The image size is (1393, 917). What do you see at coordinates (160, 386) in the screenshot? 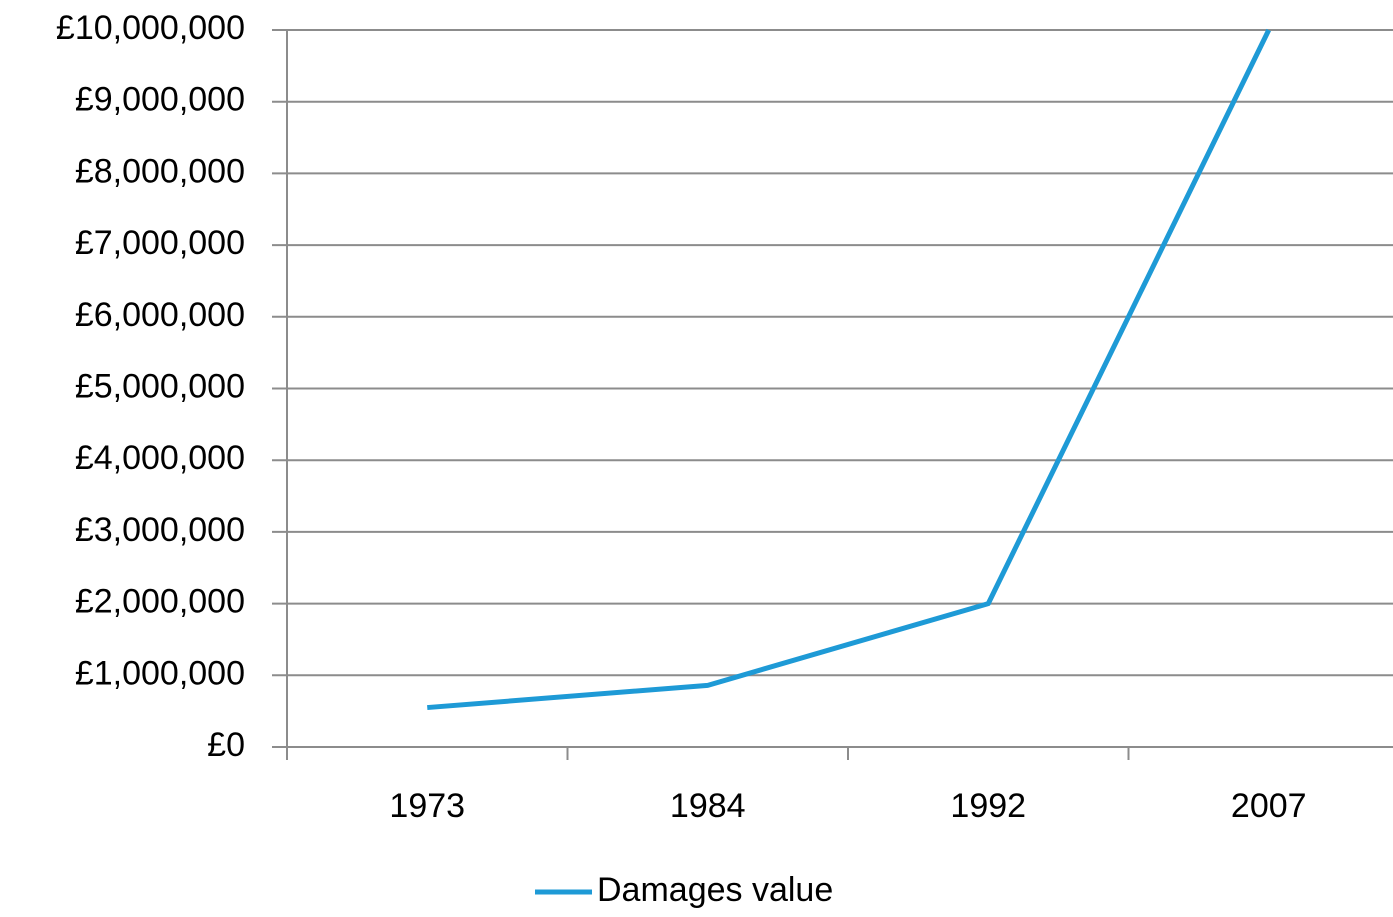
I see `y-tick-label: £5,000,000` at bounding box center [160, 386].